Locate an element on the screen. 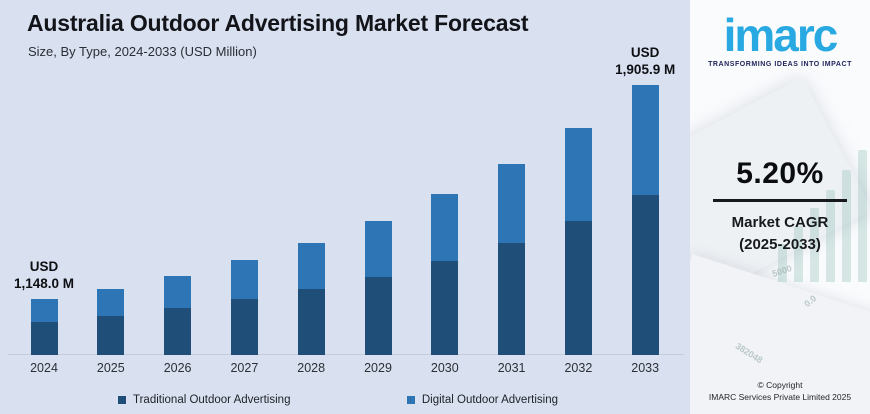  x-axis-label-2031: 2031 is located at coordinates (511, 368).